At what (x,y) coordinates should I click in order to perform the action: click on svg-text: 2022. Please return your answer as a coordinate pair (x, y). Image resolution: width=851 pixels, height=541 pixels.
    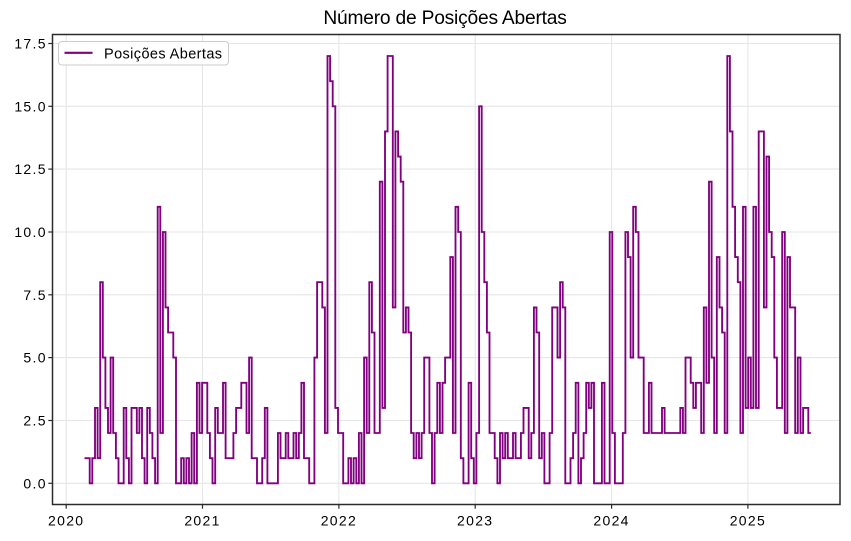
    Looking at the image, I should click on (339, 521).